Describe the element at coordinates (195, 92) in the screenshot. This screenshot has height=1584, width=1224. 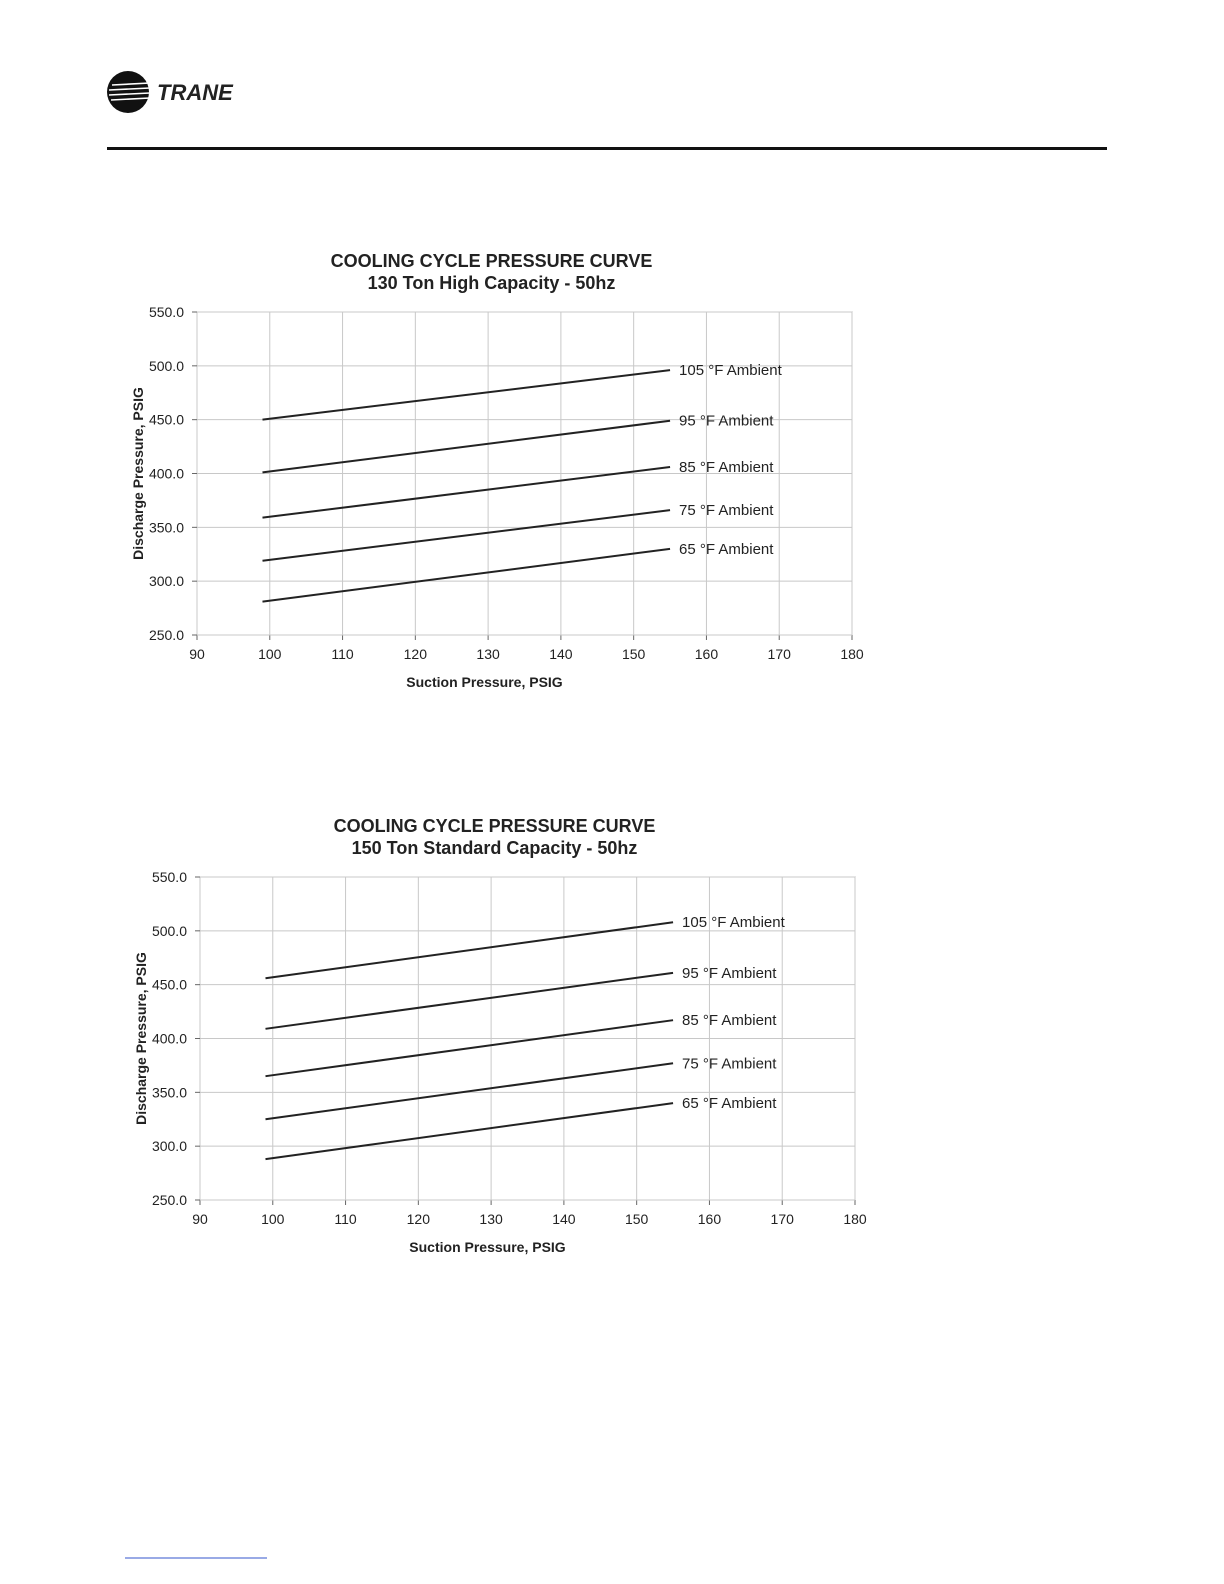
I see `logo-text: TRANE` at that location.